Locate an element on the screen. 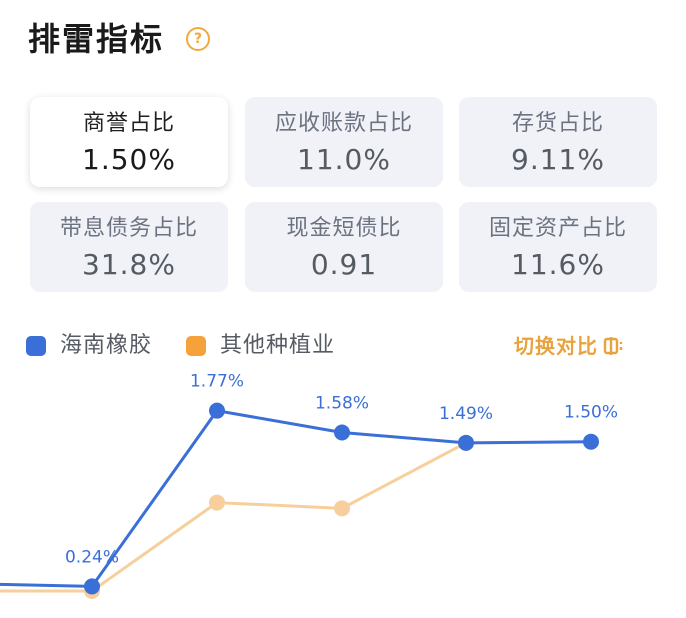 Image resolution: width=686 pixels, height=618 pixels. data-label-1: 1.77% is located at coordinates (217, 382).